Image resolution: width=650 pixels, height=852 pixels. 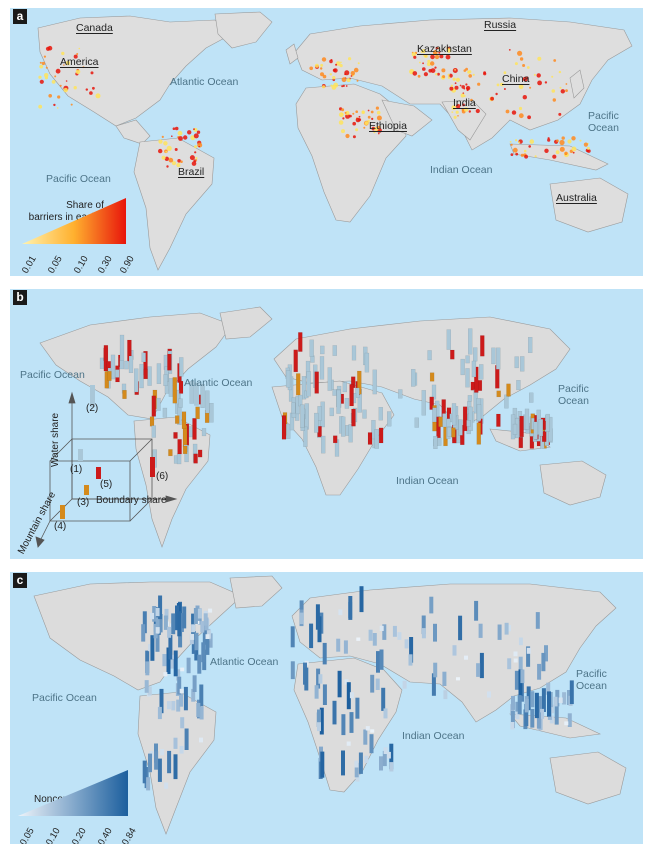 What do you see at coordinates (444, 49) in the screenshot?
I see `country-label-kazakhstan: Kazakhstan` at bounding box center [444, 49].